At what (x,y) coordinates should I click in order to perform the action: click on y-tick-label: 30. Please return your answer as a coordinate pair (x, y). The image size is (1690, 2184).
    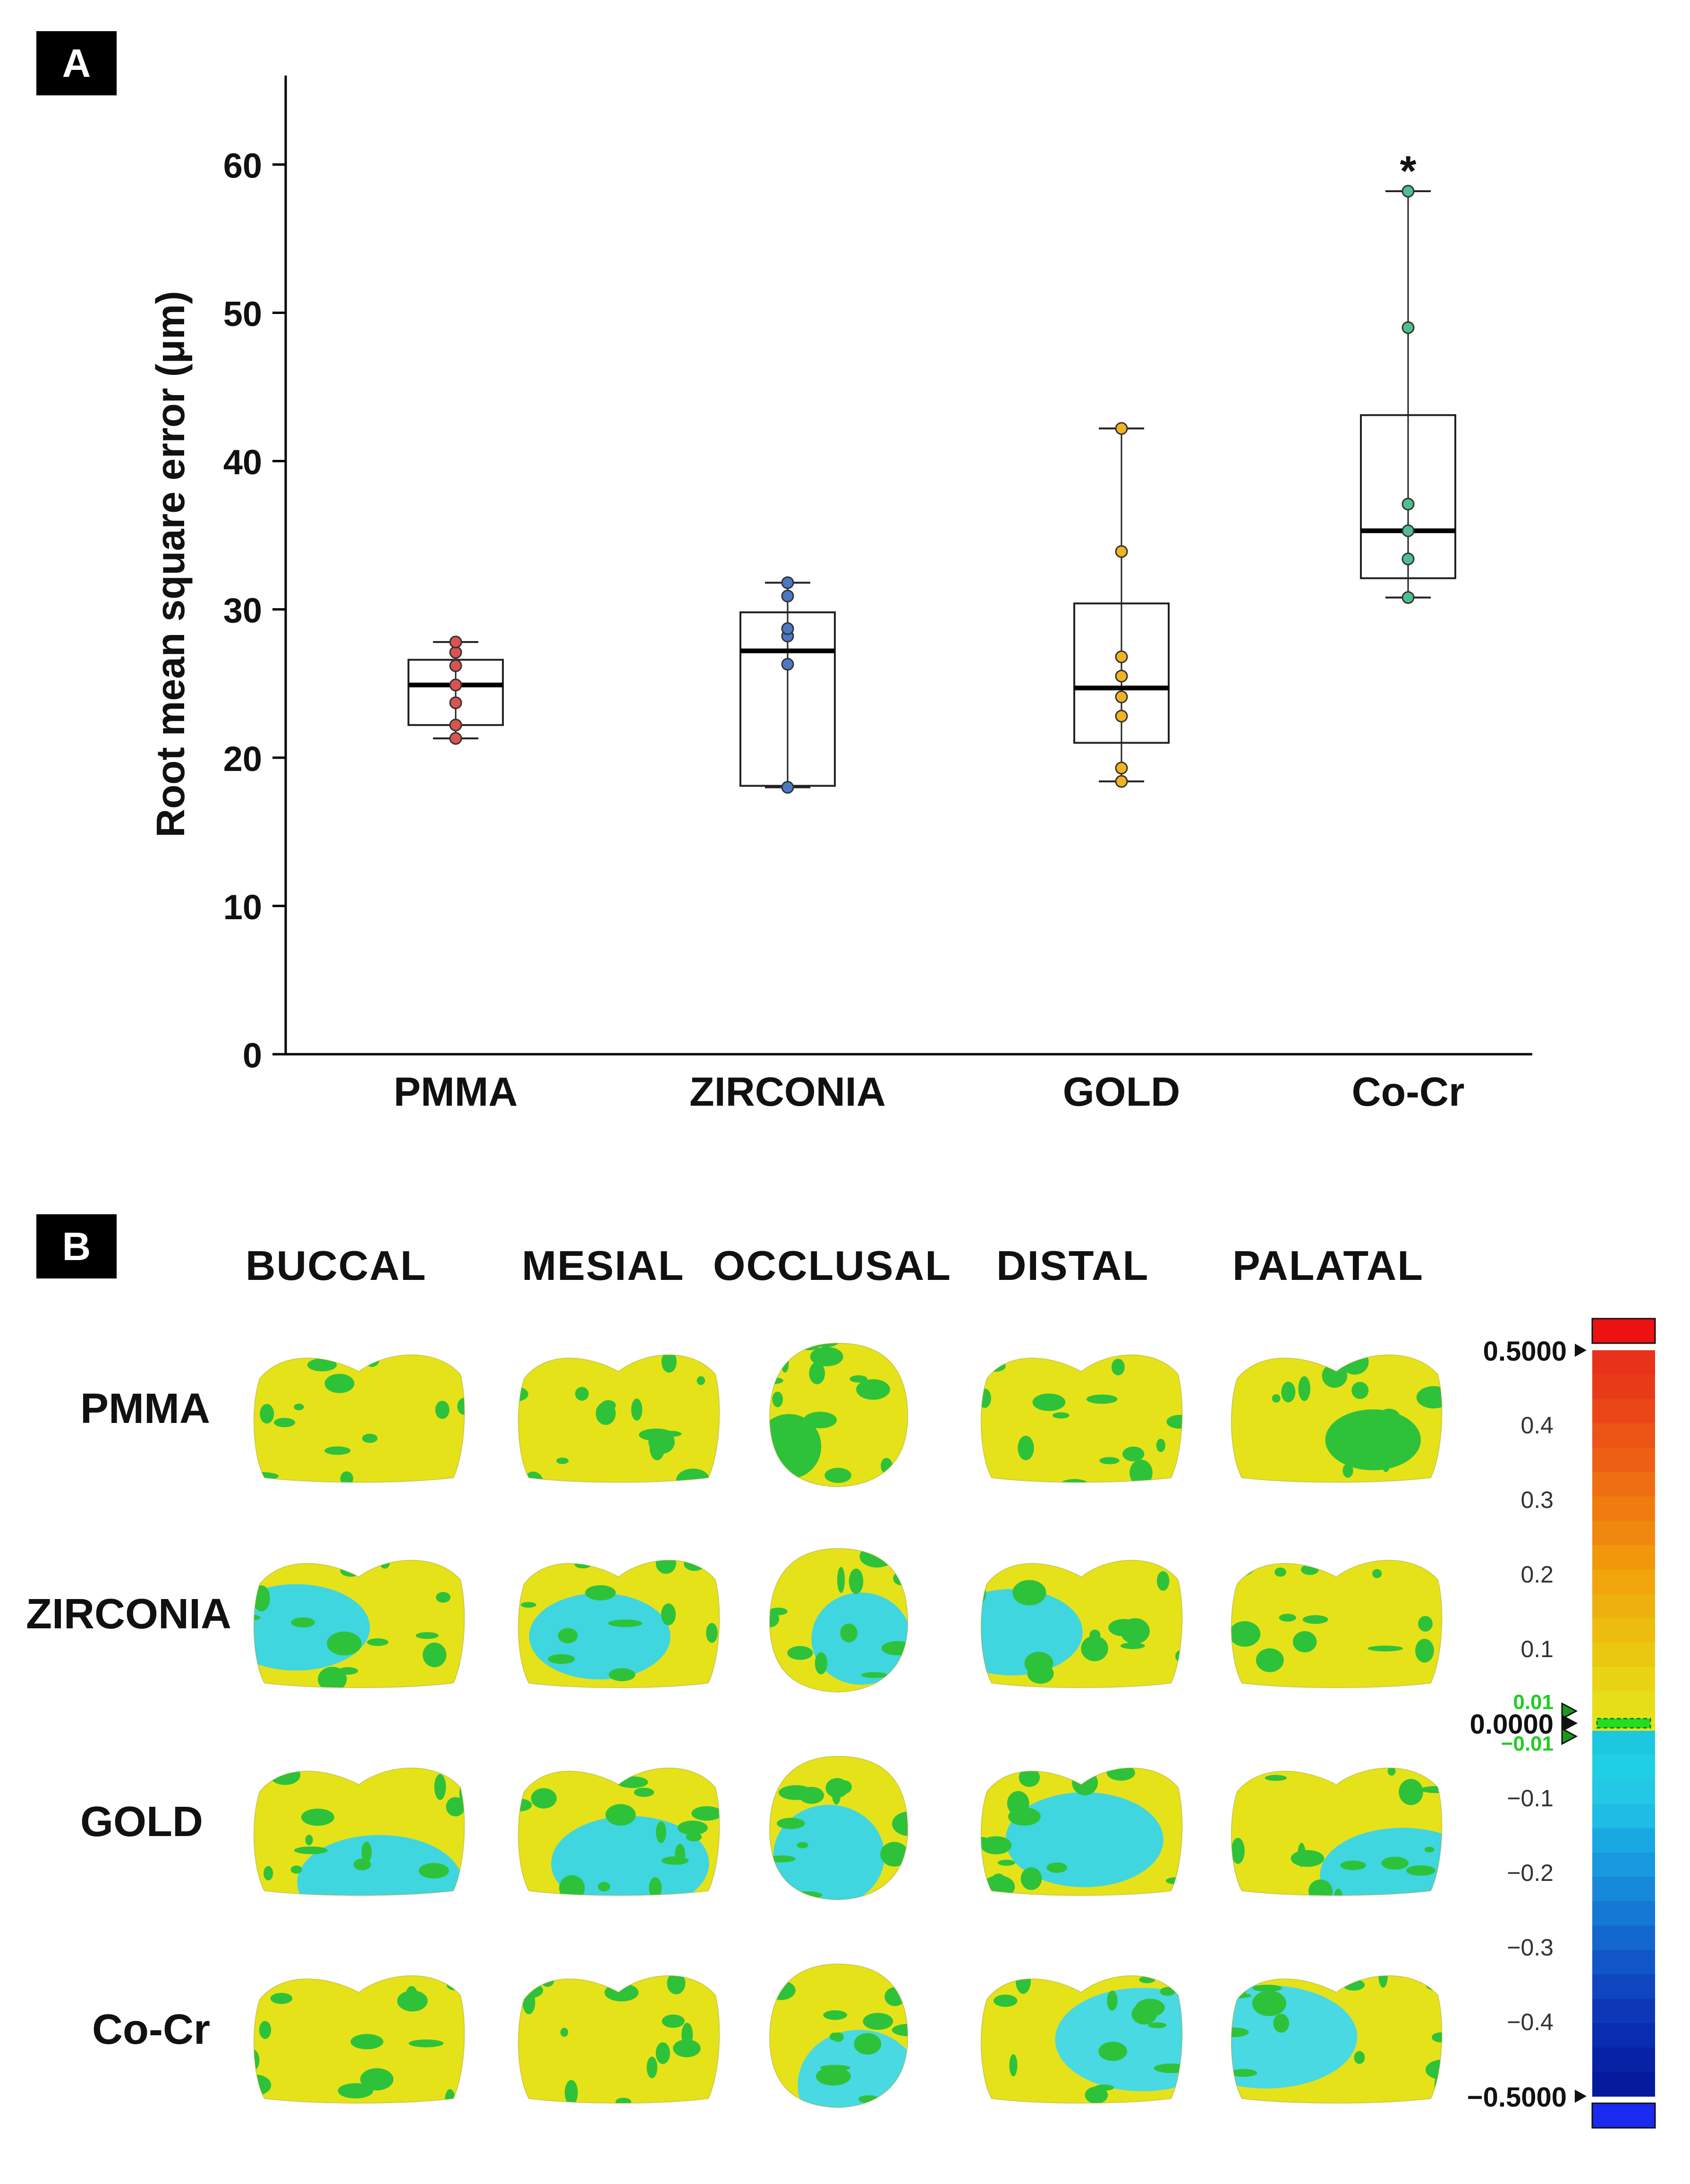
    Looking at the image, I should click on (243, 610).